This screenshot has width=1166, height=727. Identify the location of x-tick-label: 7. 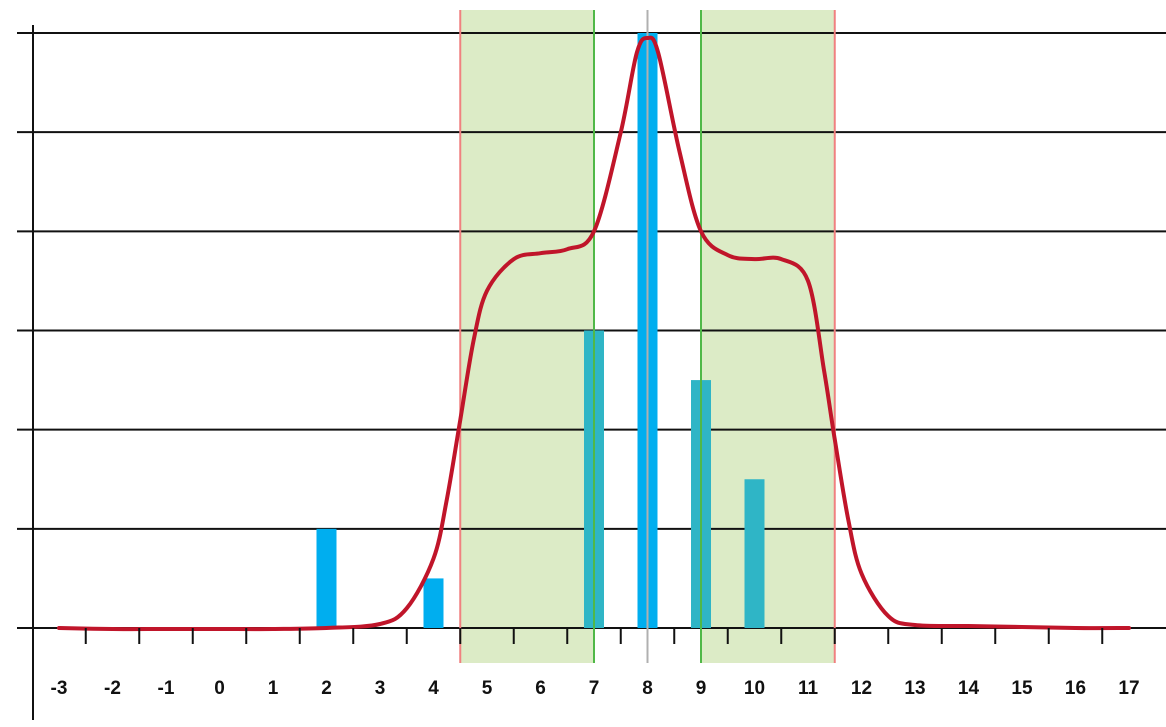
(594, 688).